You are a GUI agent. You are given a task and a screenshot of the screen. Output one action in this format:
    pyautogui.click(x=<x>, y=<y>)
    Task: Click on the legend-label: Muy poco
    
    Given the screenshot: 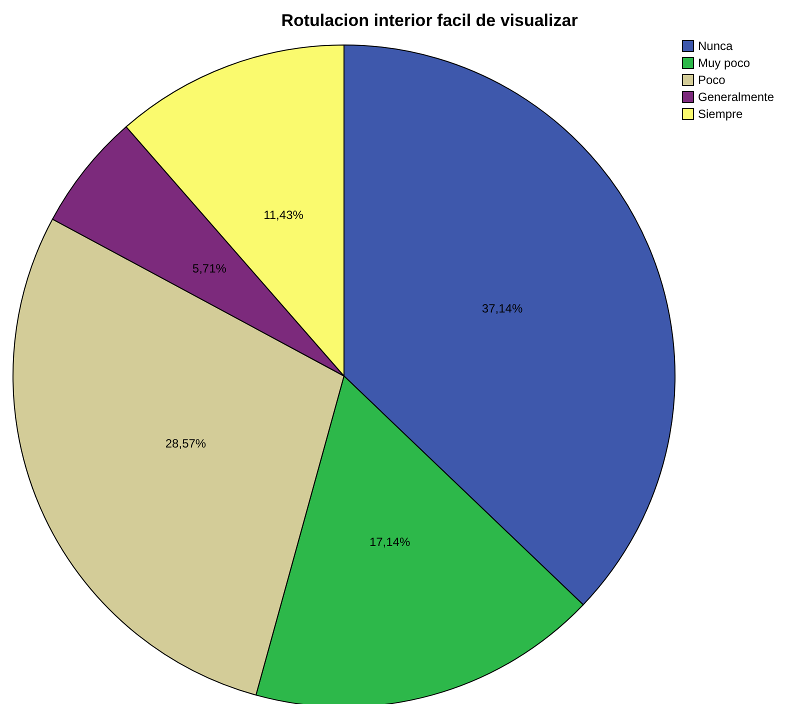 What is the action you would take?
    pyautogui.click(x=724, y=63)
    